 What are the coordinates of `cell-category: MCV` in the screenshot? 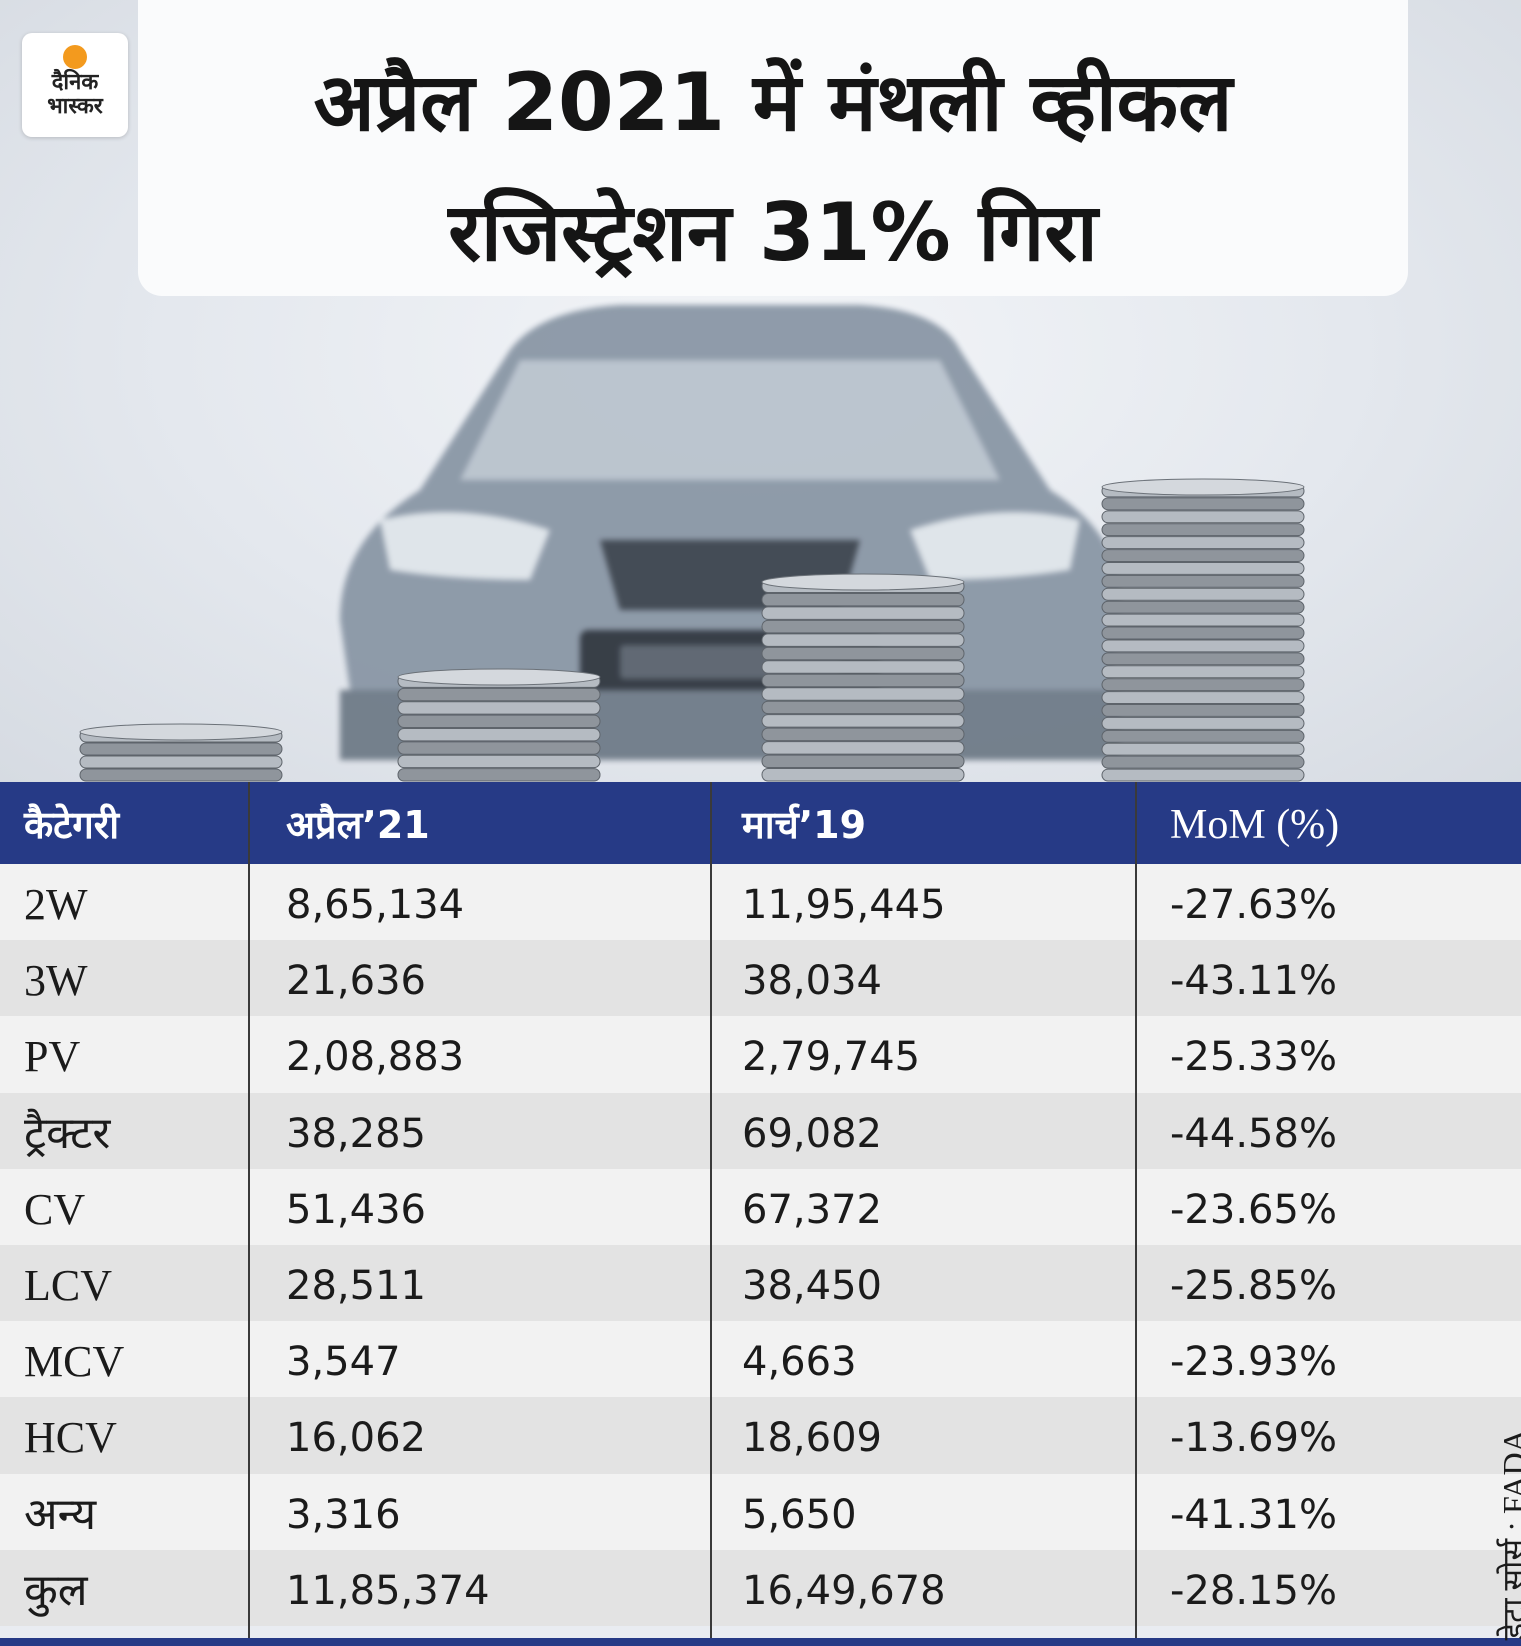 It's located at (74, 1362).